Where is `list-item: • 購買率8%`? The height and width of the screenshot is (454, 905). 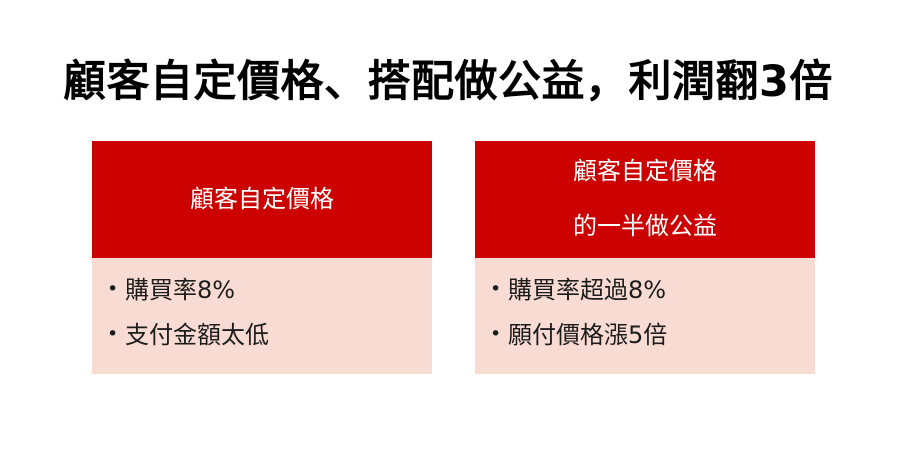
list-item: • 購買率8% is located at coordinates (265, 290).